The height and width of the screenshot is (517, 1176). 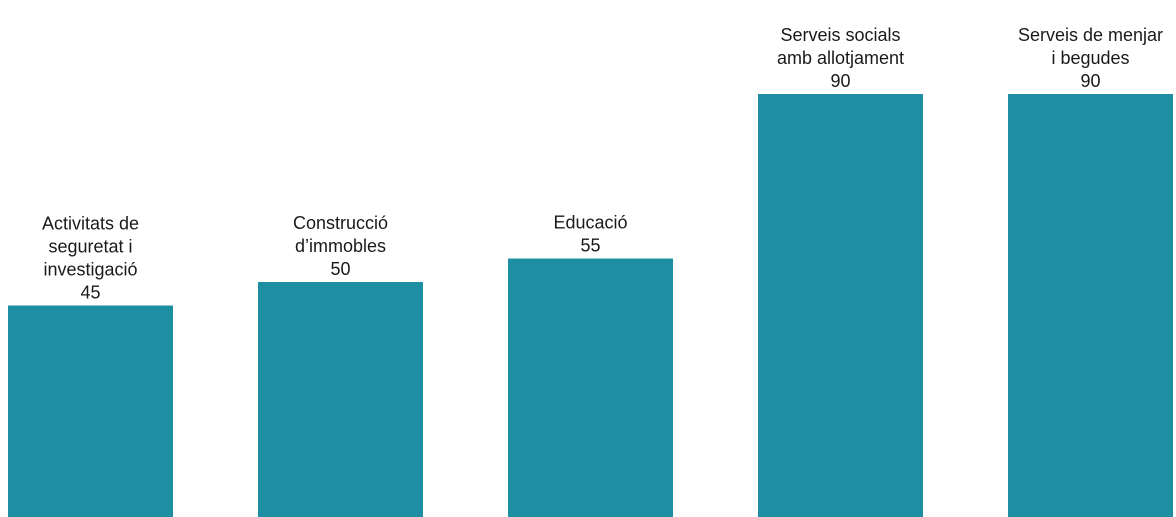 I want to click on category-label-4-line-0: Serveis de menjar, so click(x=1090, y=35).